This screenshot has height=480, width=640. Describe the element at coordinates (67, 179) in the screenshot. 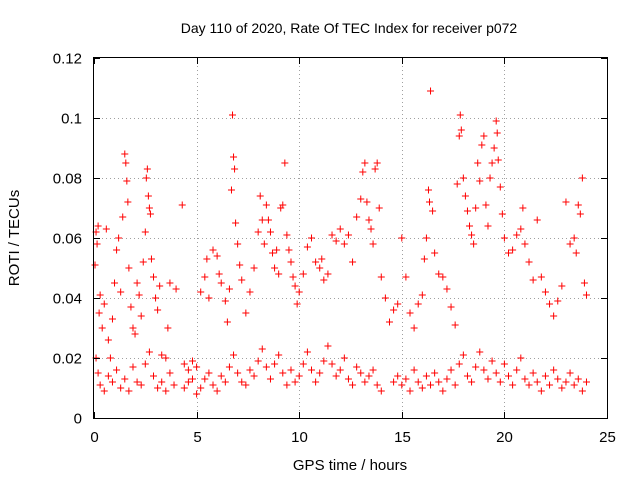

I see `y-tick-label: 0.08` at that location.